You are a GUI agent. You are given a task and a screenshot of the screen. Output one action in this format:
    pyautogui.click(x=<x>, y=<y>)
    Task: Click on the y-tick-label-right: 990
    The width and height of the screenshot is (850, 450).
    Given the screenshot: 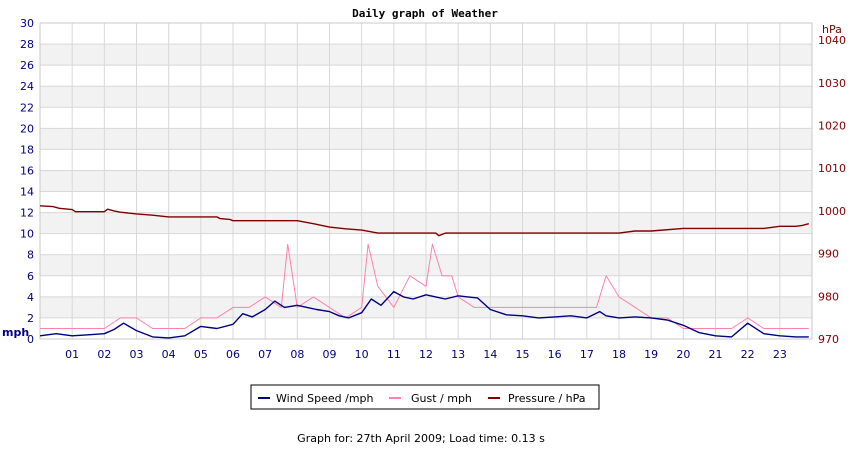 What is the action you would take?
    pyautogui.click(x=828, y=254)
    